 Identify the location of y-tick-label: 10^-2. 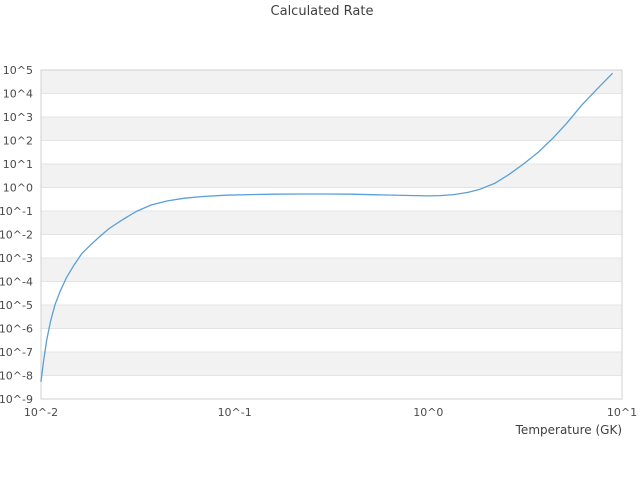
(16, 235).